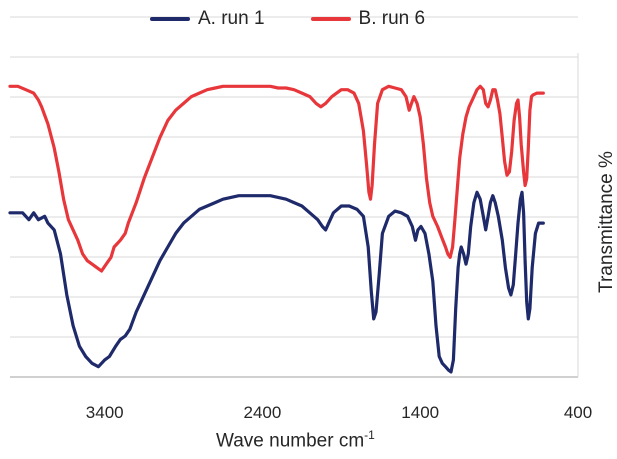 This screenshot has height=459, width=617. Describe the element at coordinates (105, 412) in the screenshot. I see `x-tick-label: 3400` at that location.